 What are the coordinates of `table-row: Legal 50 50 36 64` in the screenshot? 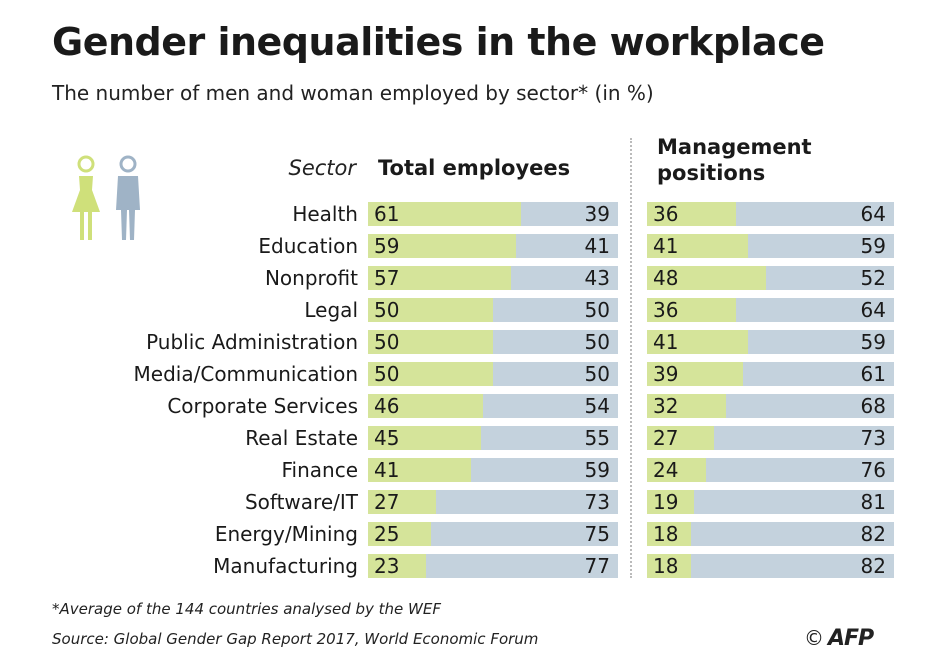 It's located at (470, 310).